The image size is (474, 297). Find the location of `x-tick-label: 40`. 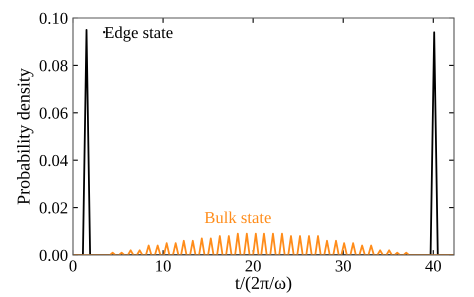

x-tick-label: 40 is located at coordinates (433, 266).